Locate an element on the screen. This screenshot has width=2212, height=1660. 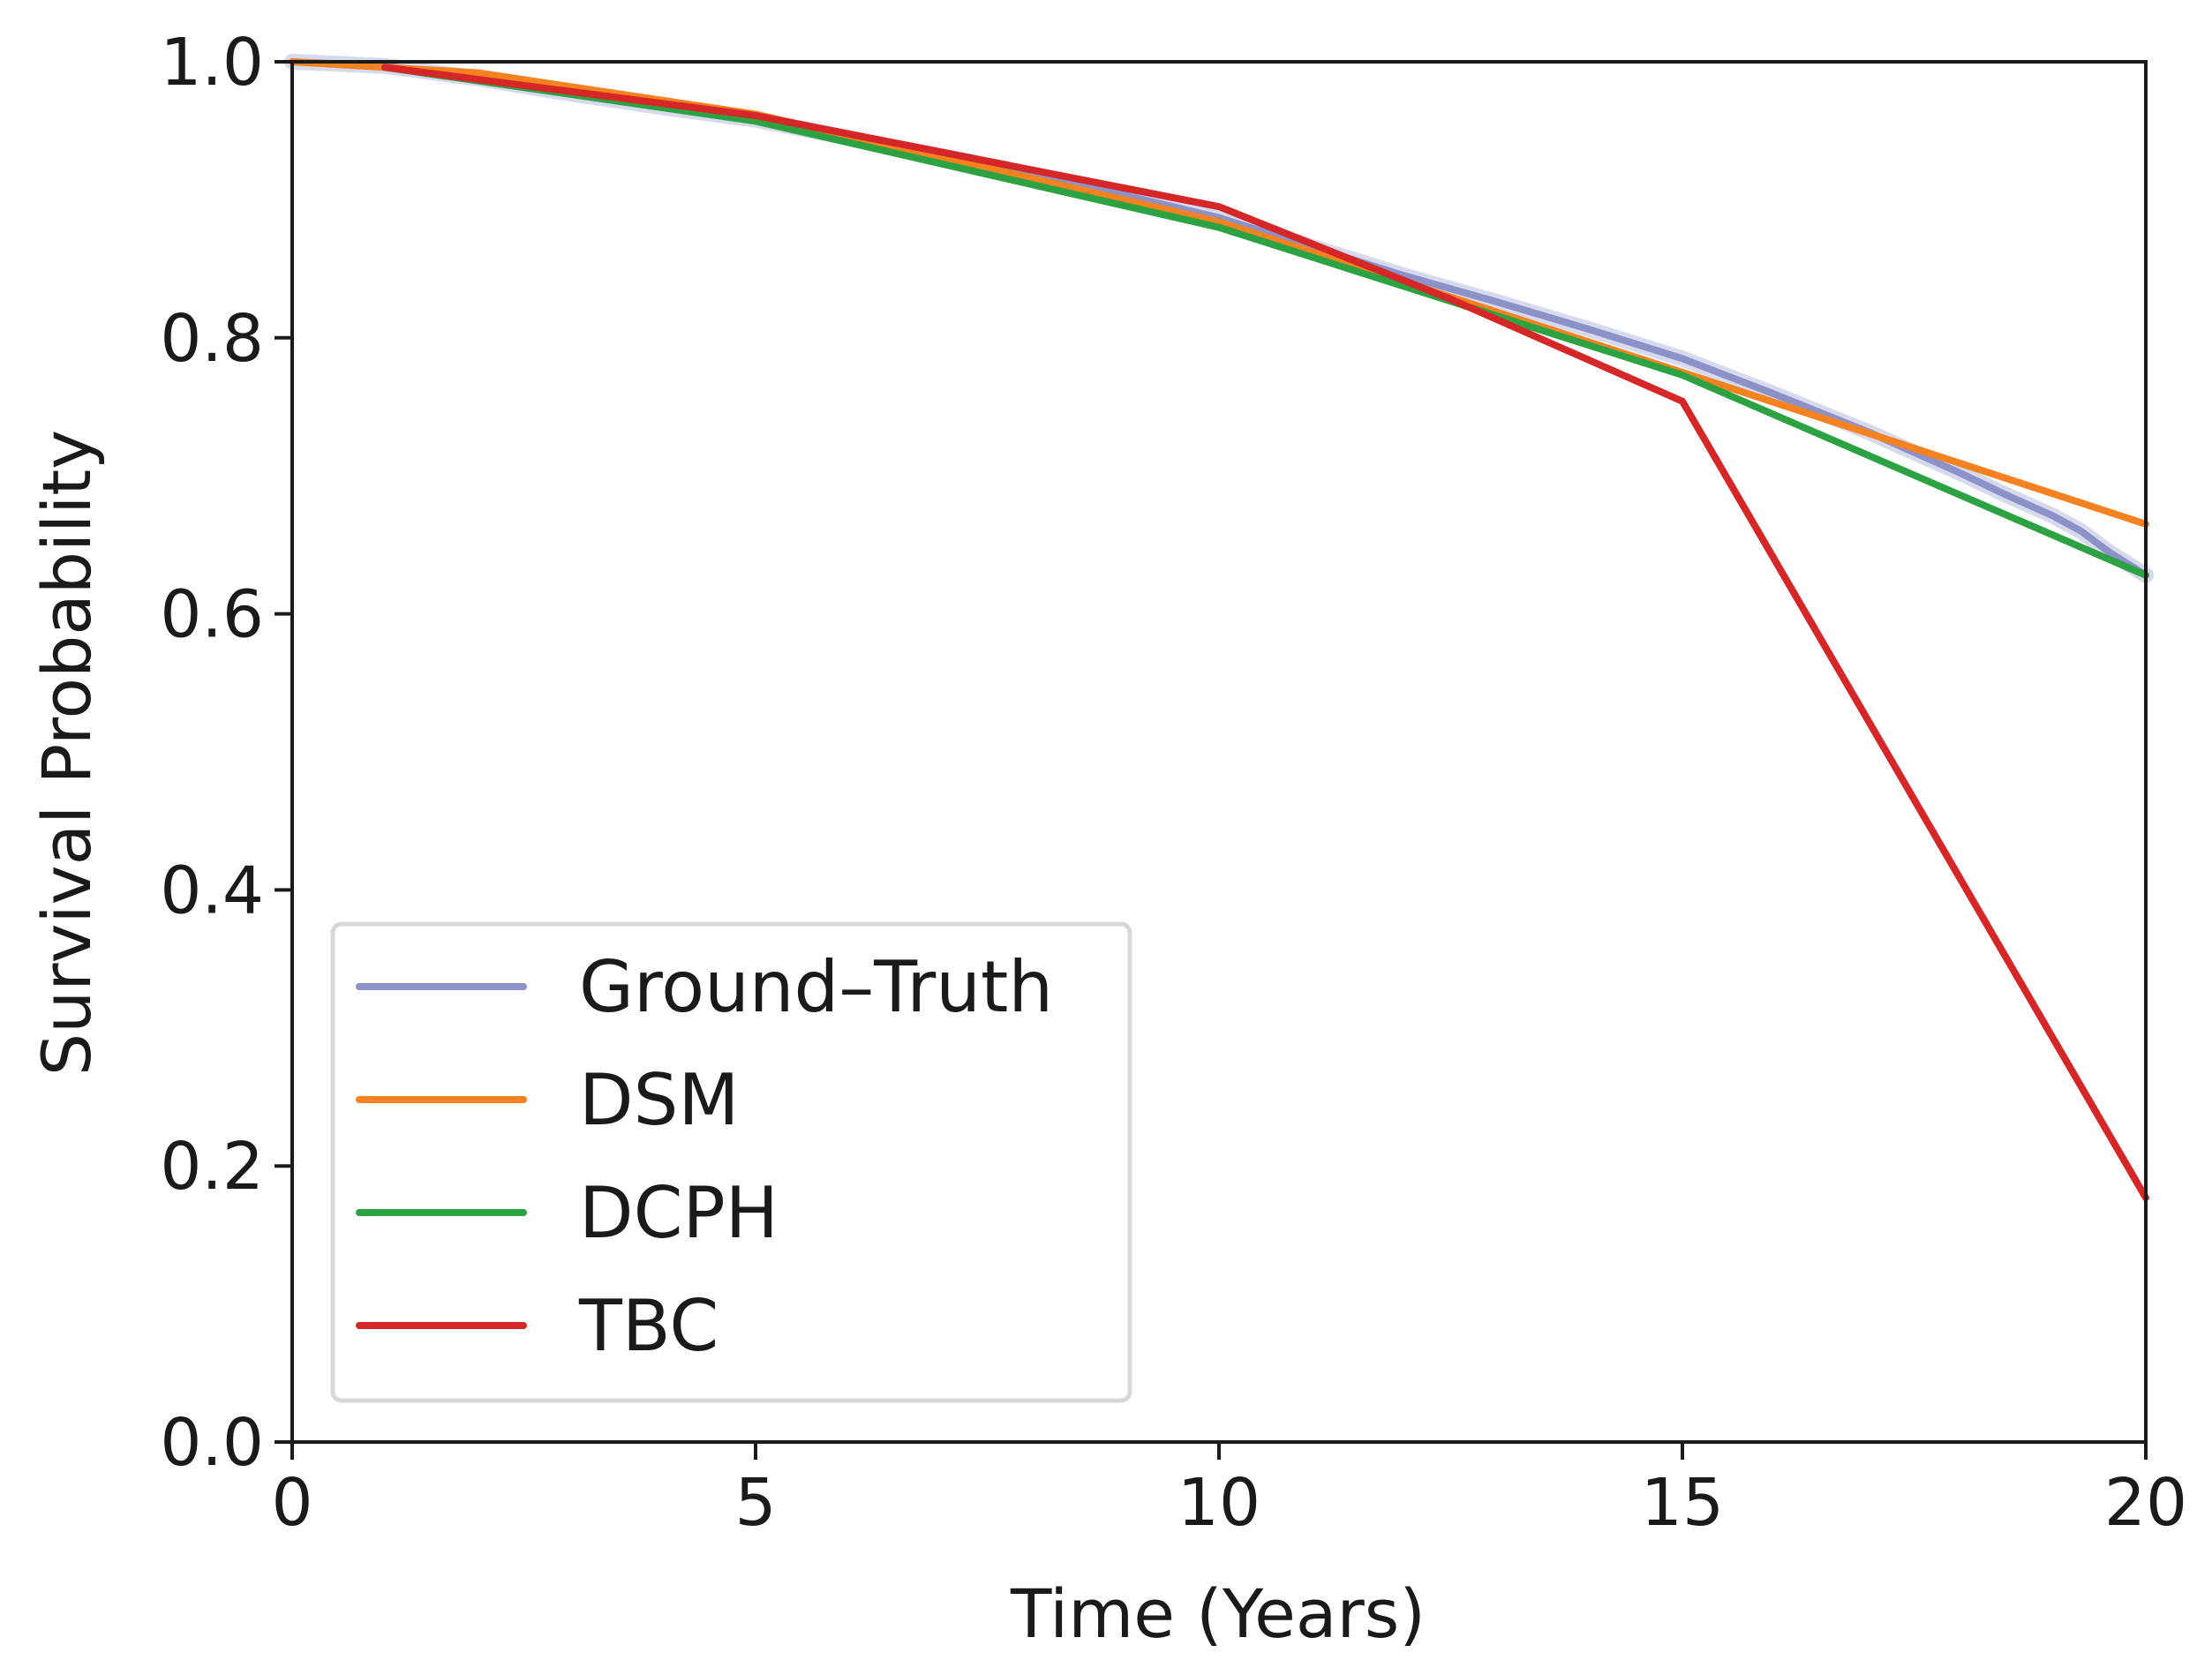
y-tick-label-3: 0.6 is located at coordinates (212, 615).